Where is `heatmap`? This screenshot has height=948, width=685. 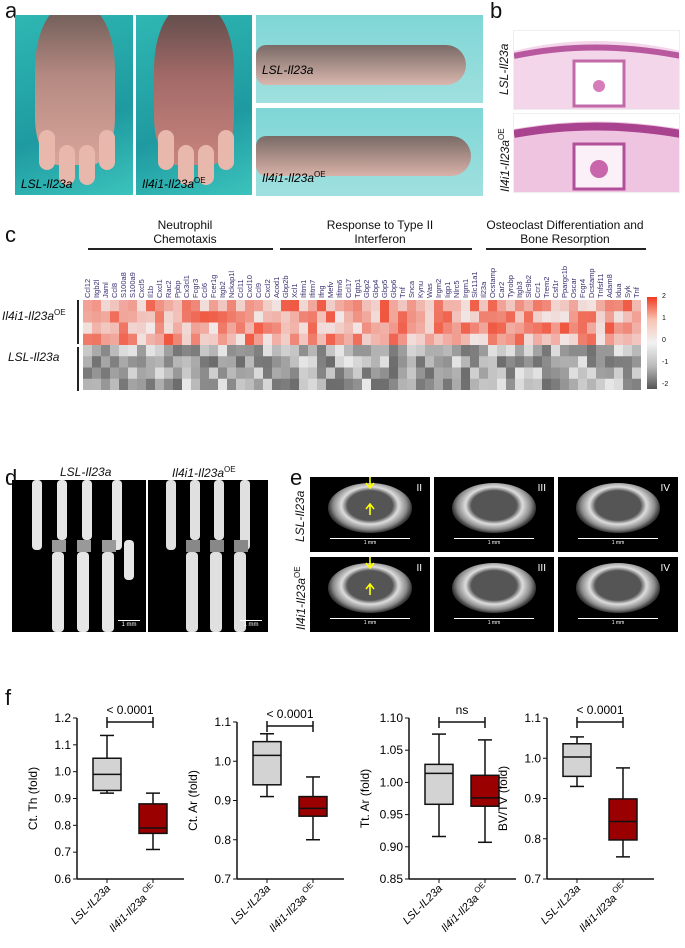 heatmap is located at coordinates (362, 345).